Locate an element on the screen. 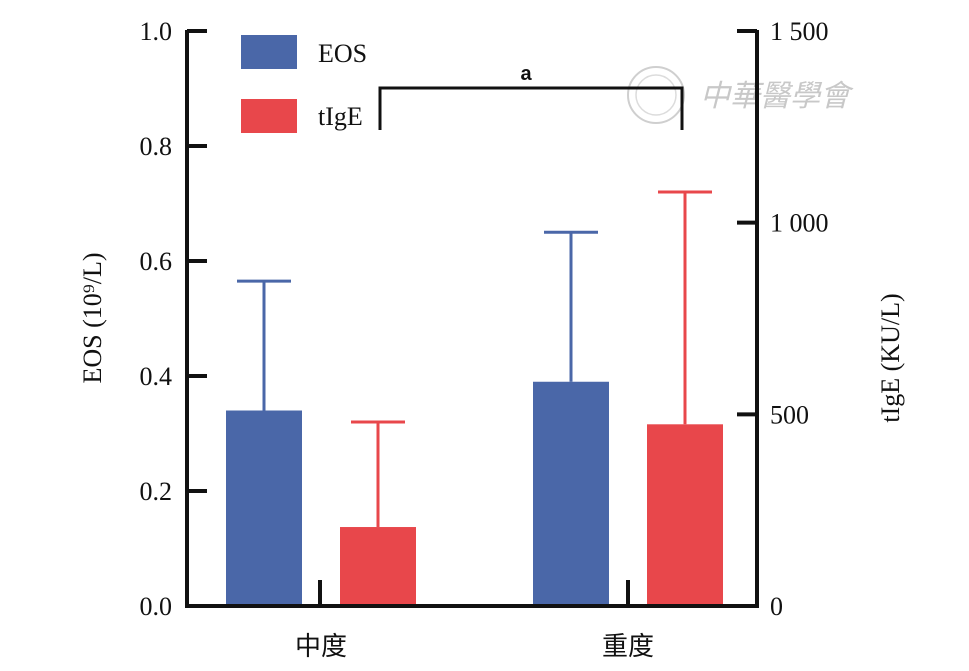  left-axis-title: EOS (10⁹/L) is located at coordinates (92, 317).